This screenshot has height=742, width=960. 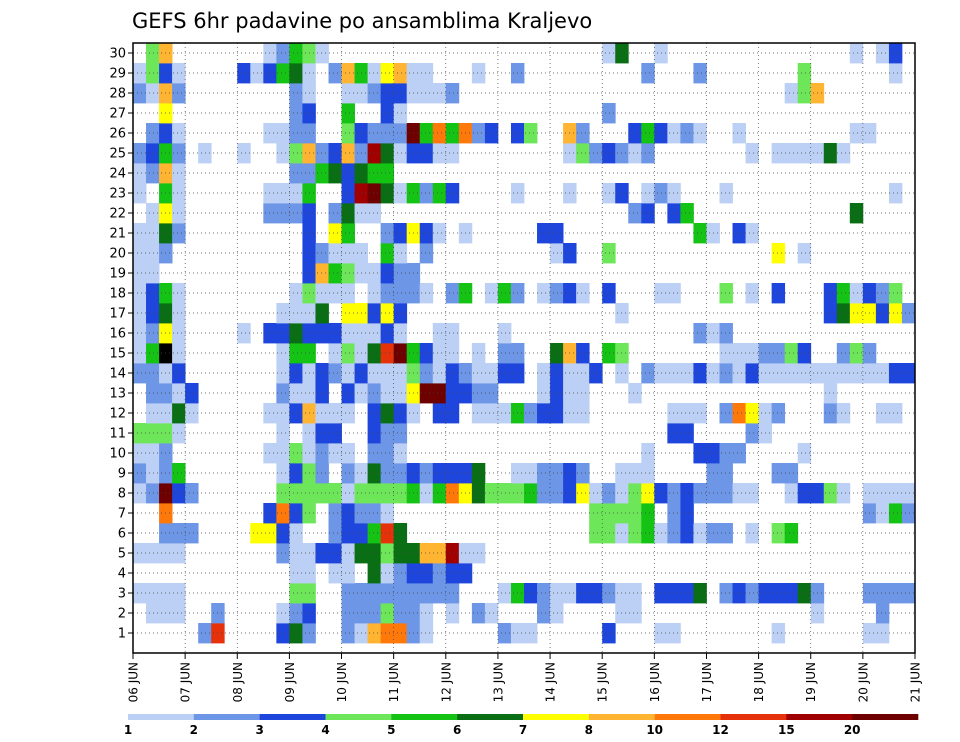 I want to click on colorbar-label: 10, so click(x=654, y=730).